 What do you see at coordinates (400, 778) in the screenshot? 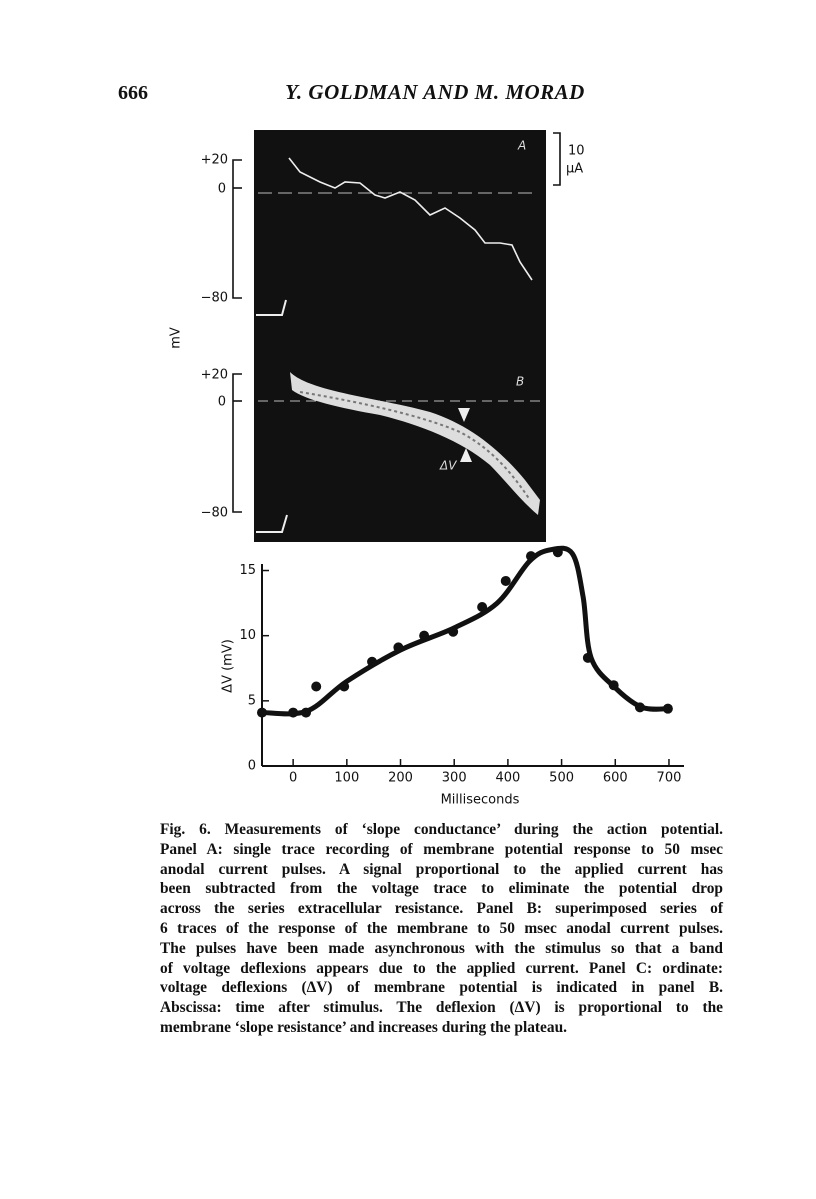
I see `x-tick-label: 200` at bounding box center [400, 778].